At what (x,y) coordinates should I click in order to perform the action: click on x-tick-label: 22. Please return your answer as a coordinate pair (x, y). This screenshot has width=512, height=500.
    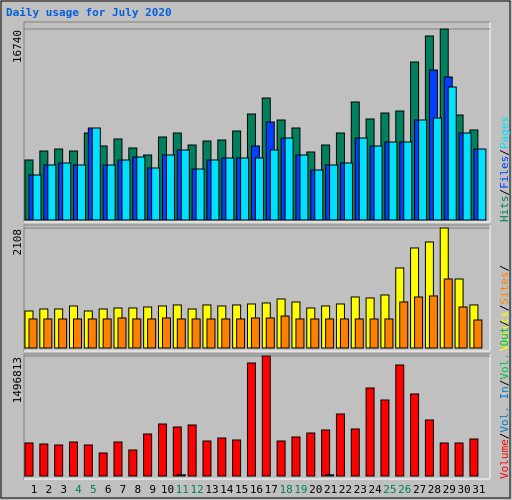
    Looking at the image, I should click on (345, 489).